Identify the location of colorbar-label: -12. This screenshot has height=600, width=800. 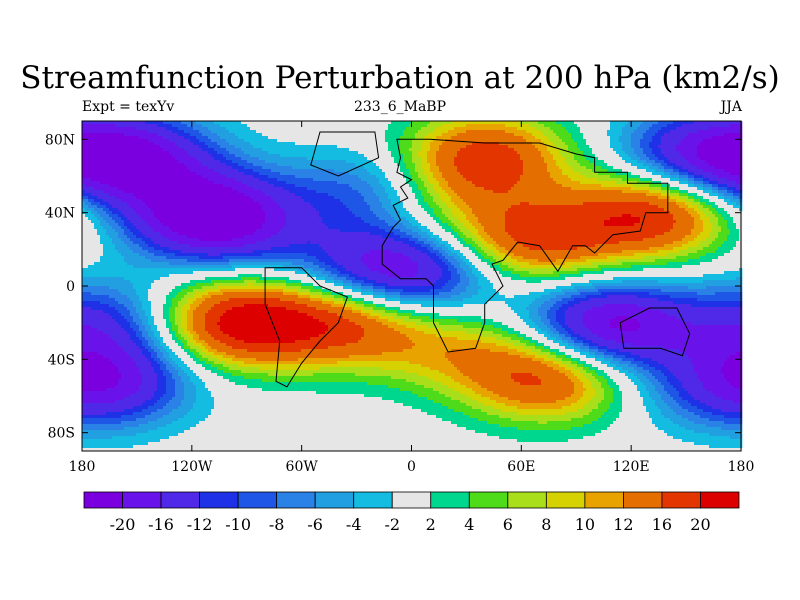
(200, 524).